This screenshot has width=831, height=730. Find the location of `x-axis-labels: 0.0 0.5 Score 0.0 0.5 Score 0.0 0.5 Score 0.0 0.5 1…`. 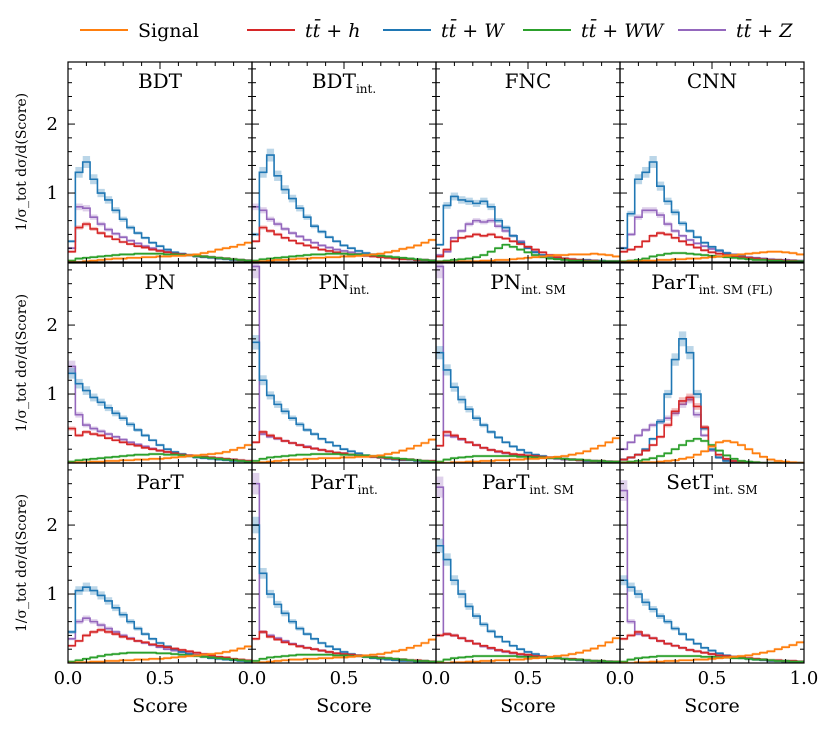

x-axis-labels: 0.0 0.5 Score 0.0 0.5 Score 0.0 0.5 Score 0.0 0.5 1… is located at coordinates (436, 692).